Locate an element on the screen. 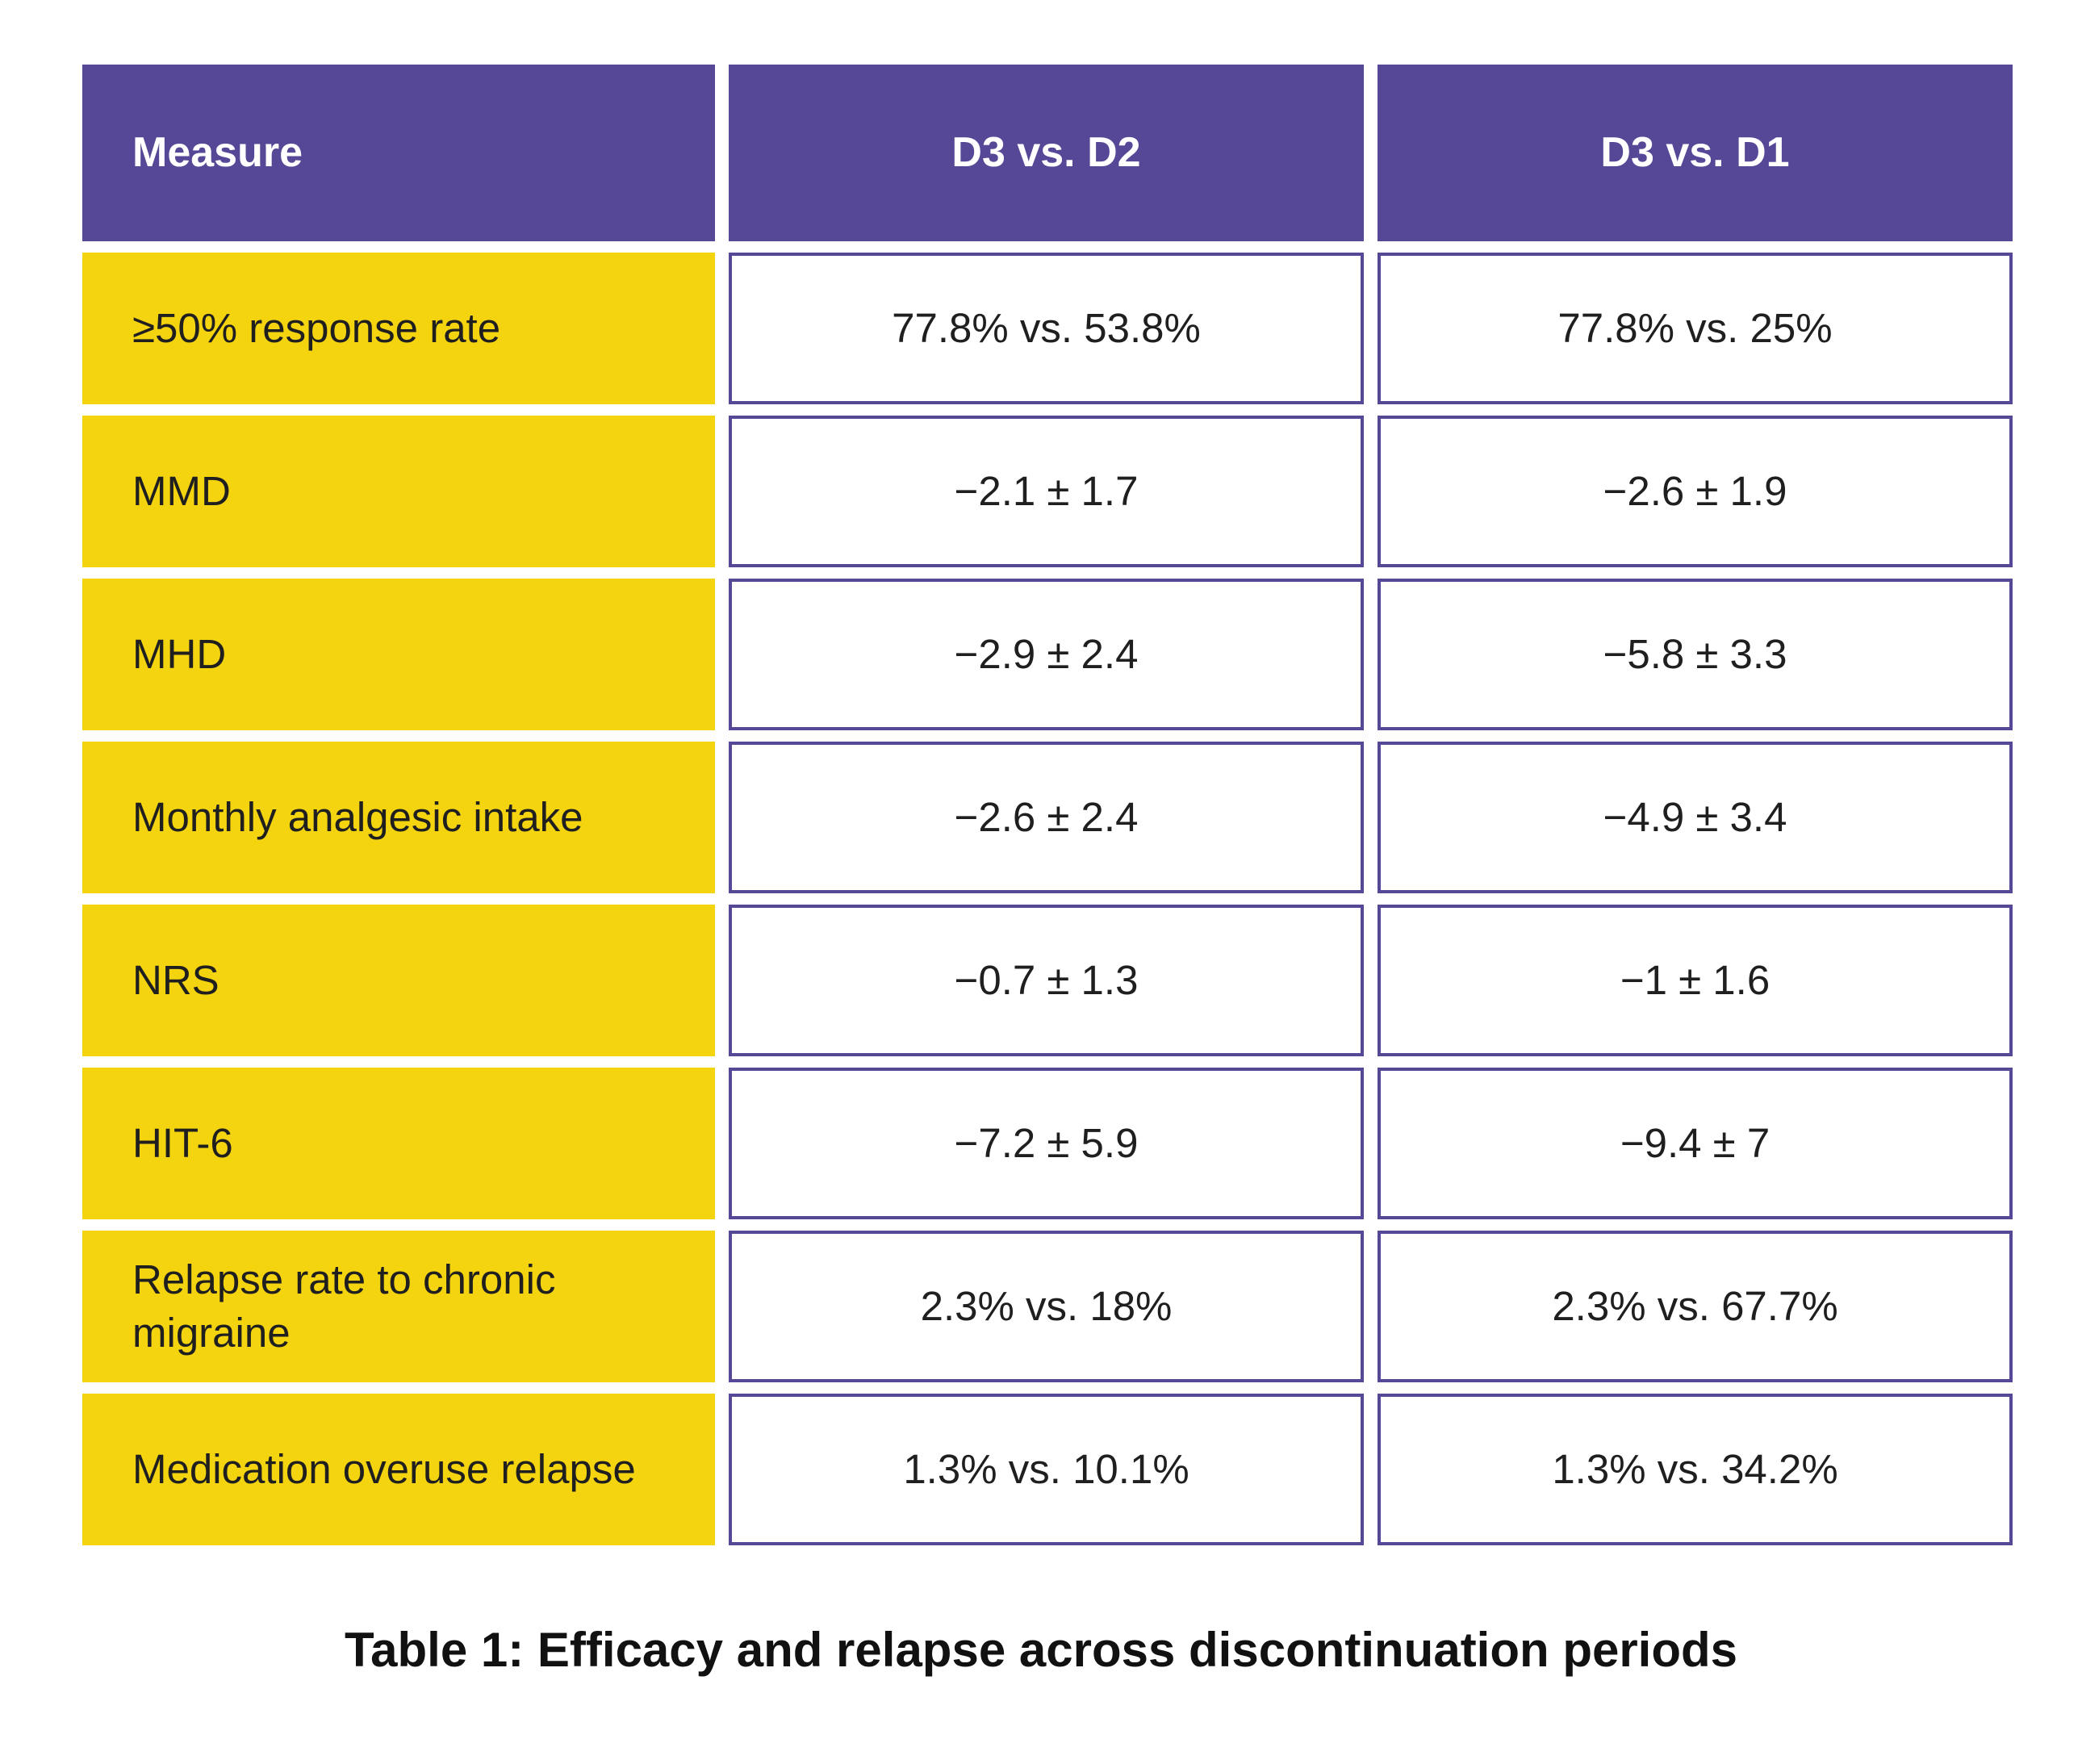 This screenshot has width=2082, height=1764. table-row-measure: MHD is located at coordinates (398, 655).